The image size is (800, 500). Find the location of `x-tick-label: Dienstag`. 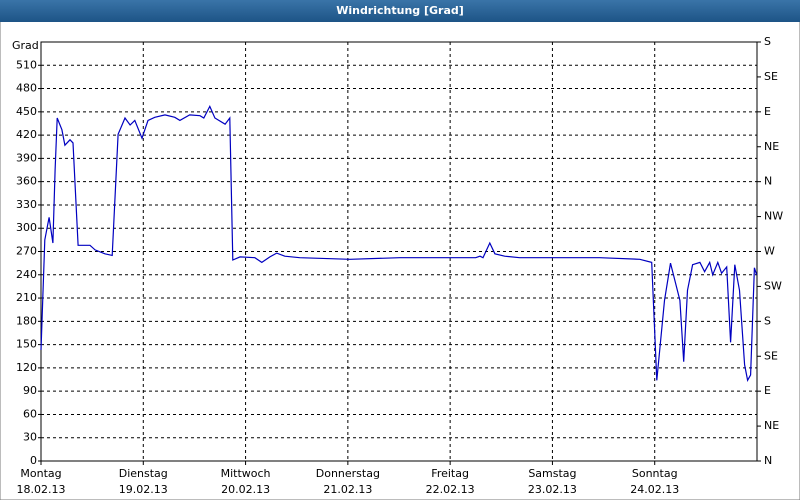

x-tick-label: Dienstag is located at coordinates (143, 473).